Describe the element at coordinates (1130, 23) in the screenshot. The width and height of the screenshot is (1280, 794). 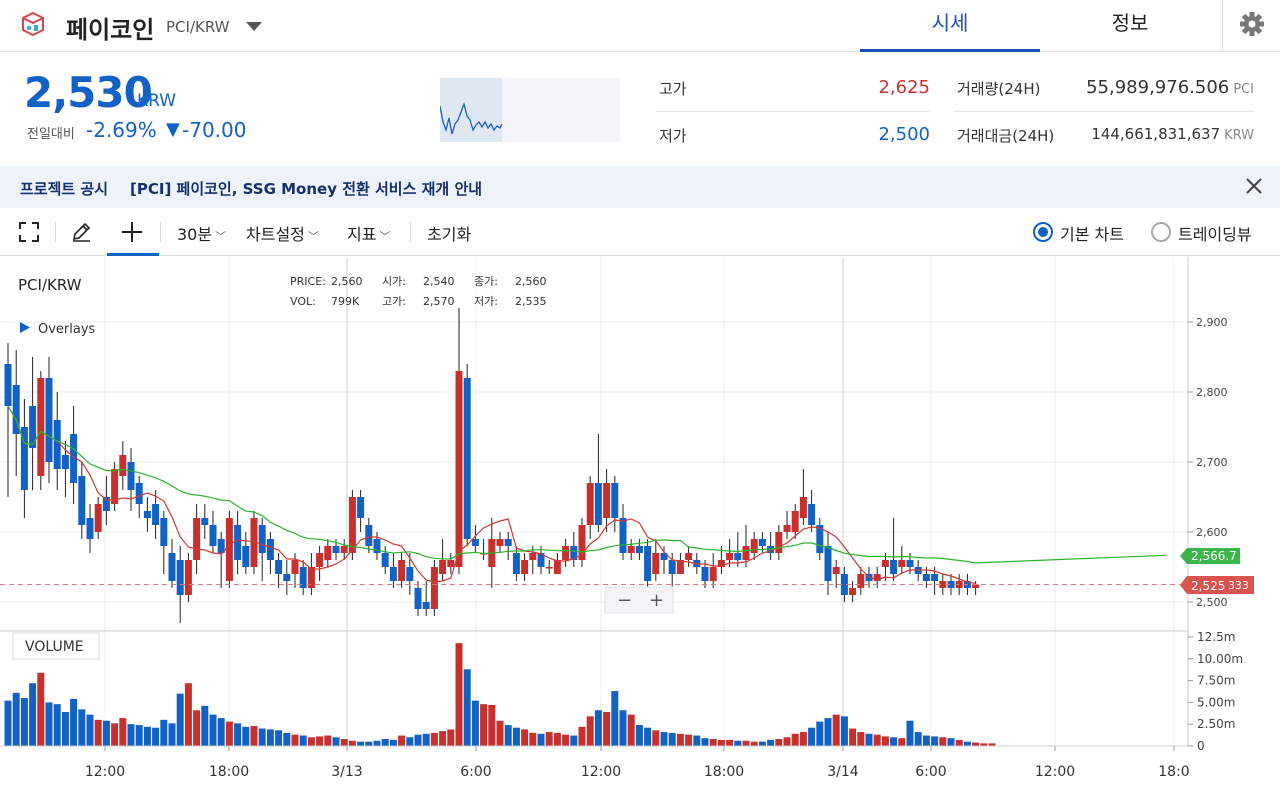
I see `tab-info: 정보` at that location.